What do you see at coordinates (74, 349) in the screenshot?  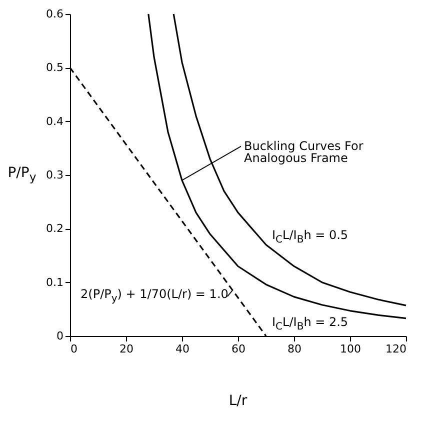 I see `x-tick-label: 0` at bounding box center [74, 349].